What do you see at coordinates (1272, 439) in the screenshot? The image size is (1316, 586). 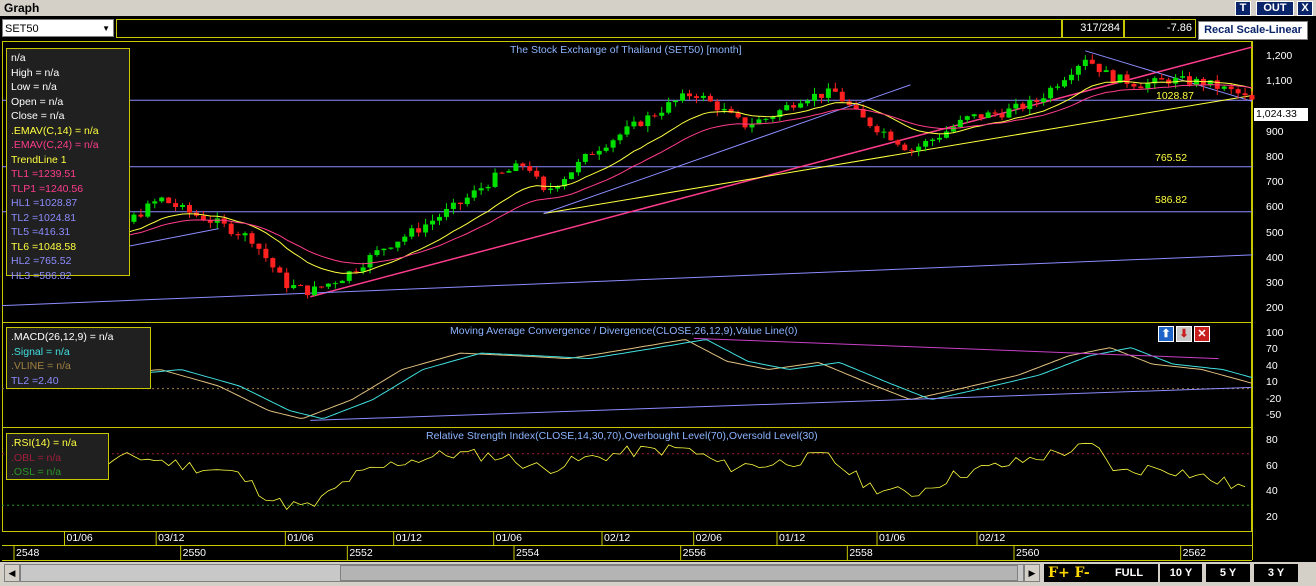 I see `y-tick-label: 80` at bounding box center [1272, 439].